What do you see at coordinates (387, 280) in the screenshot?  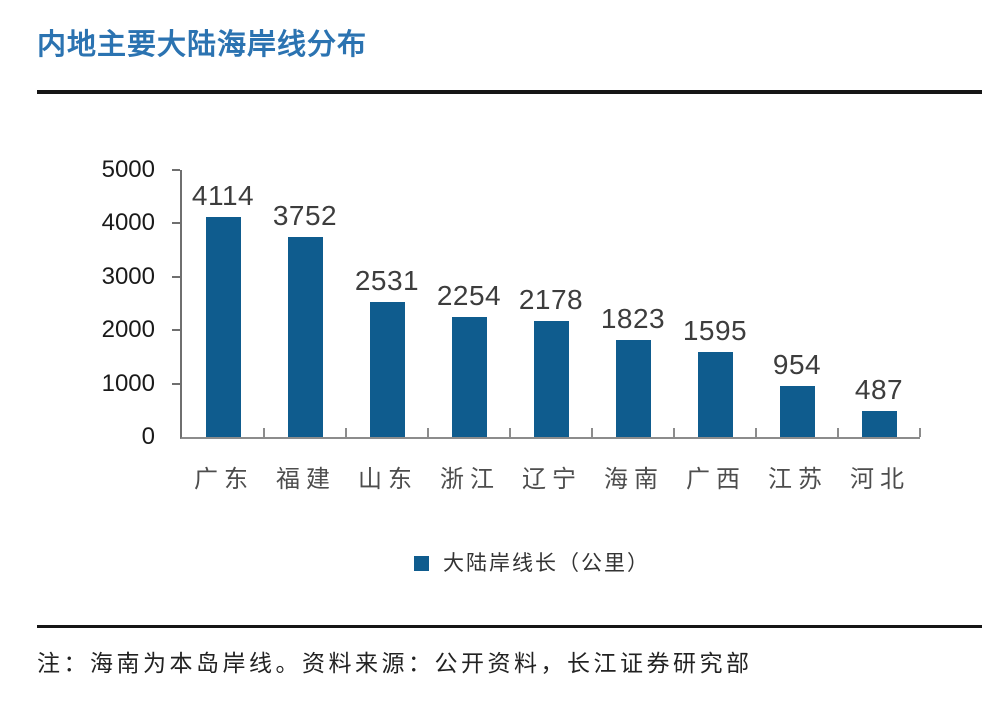 I see `bar-value-label: 2531` at bounding box center [387, 280].